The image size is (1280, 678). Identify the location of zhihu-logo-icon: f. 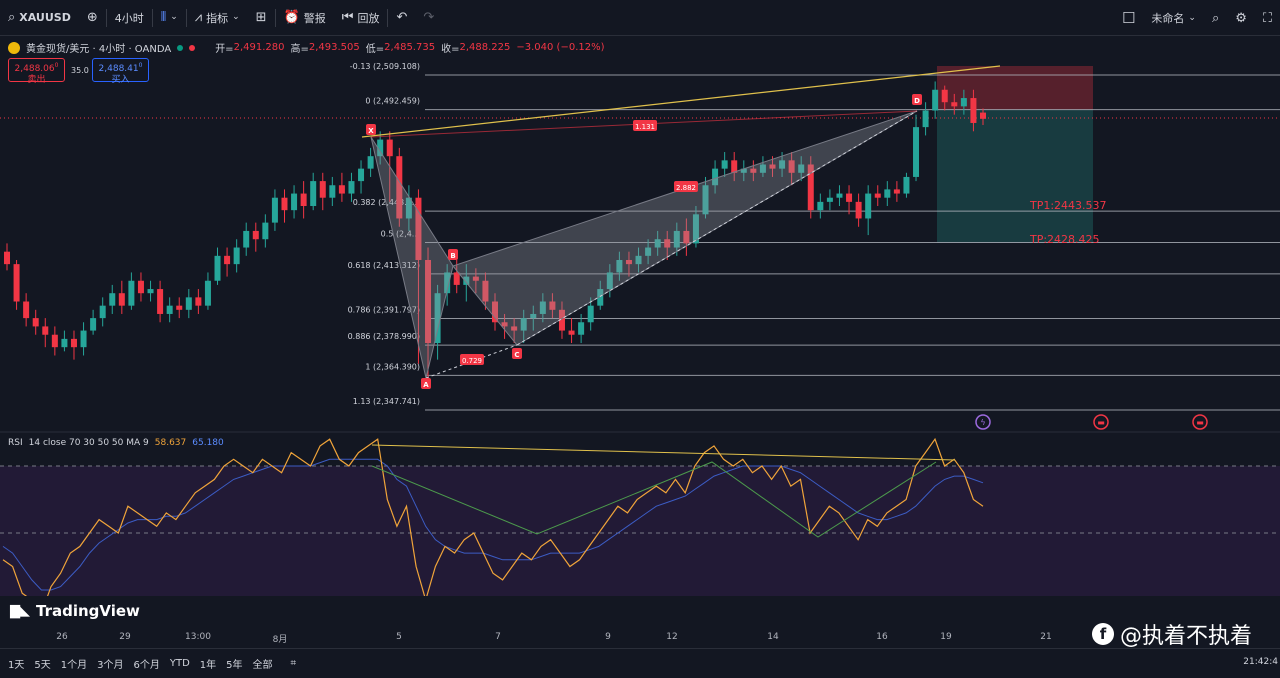
(1103, 634).